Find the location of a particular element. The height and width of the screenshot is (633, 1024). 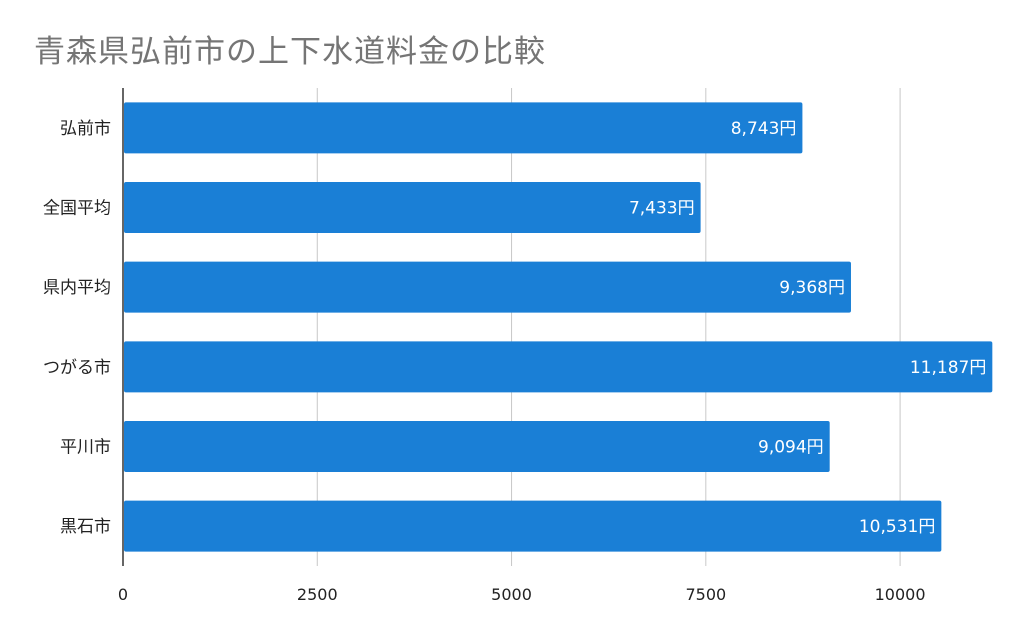

x-tick-label: 7500 is located at coordinates (705, 594).